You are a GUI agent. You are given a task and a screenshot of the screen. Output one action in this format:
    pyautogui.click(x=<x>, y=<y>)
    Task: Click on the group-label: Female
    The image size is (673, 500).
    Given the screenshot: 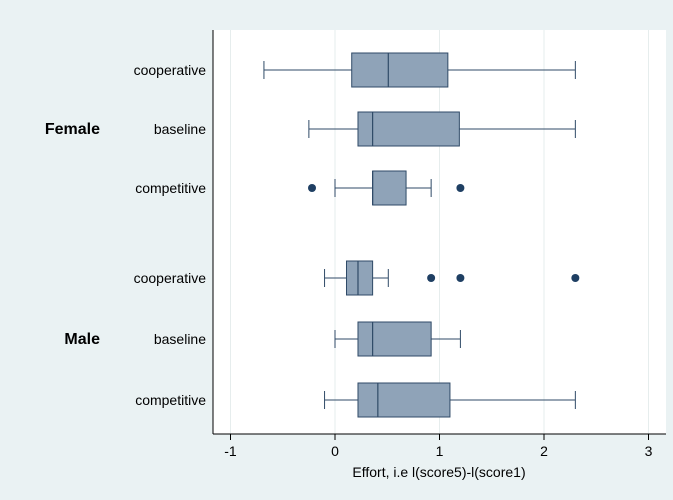 What is the action you would take?
    pyautogui.click(x=72, y=129)
    